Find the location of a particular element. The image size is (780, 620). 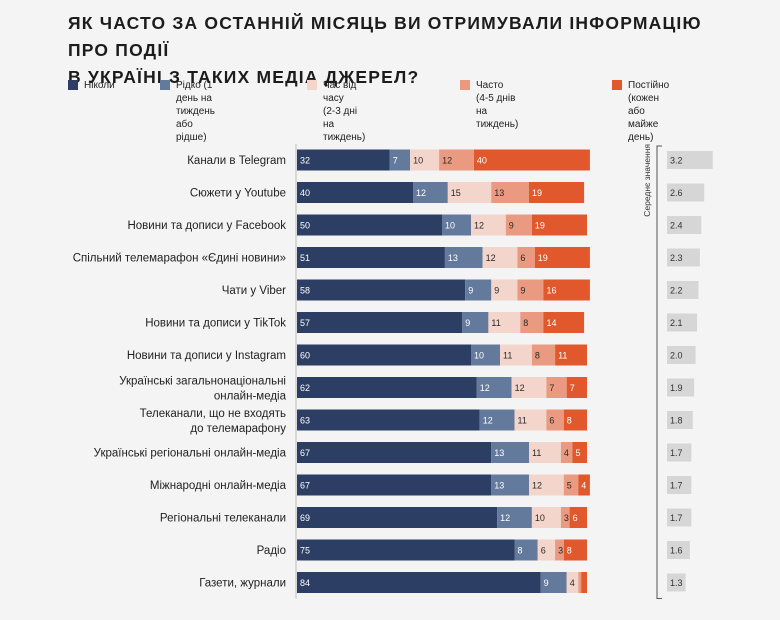

bar-value-label: 57 is located at coordinates (305, 323).